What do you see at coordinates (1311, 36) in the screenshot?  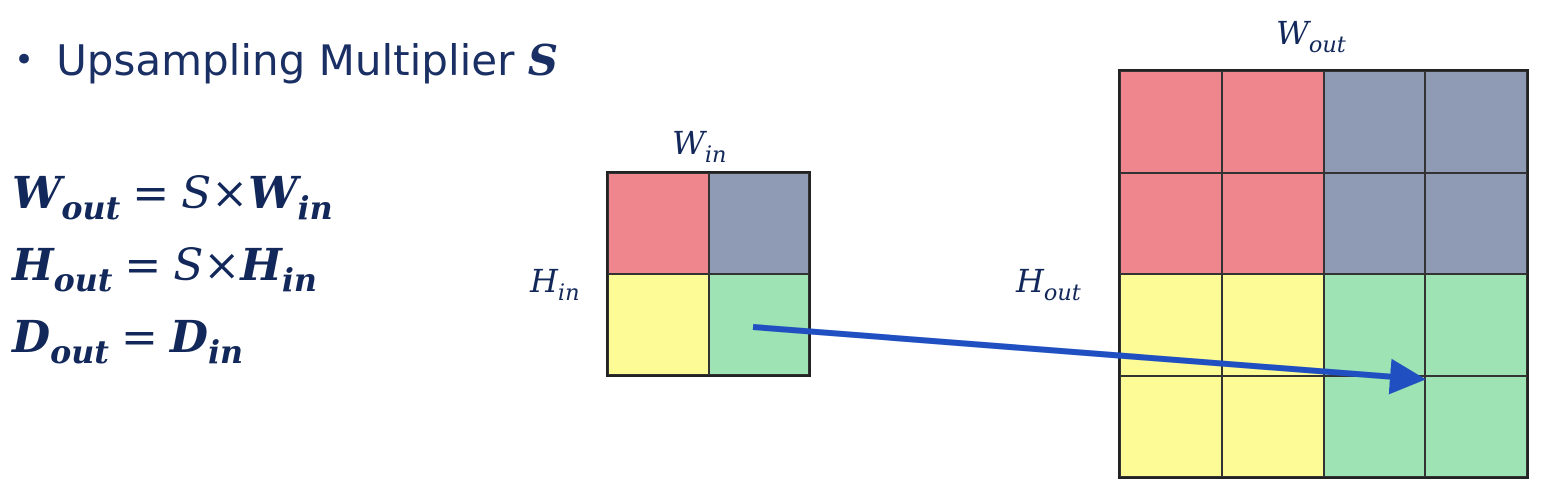 I see `output-width-label: Wout` at bounding box center [1311, 36].